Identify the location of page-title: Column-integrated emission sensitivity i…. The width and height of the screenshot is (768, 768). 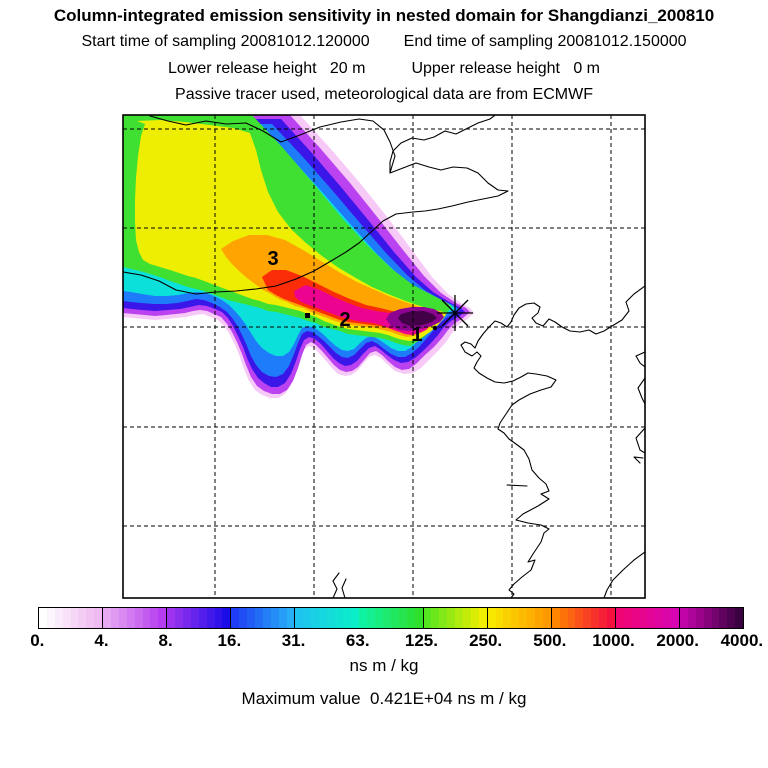
(384, 15).